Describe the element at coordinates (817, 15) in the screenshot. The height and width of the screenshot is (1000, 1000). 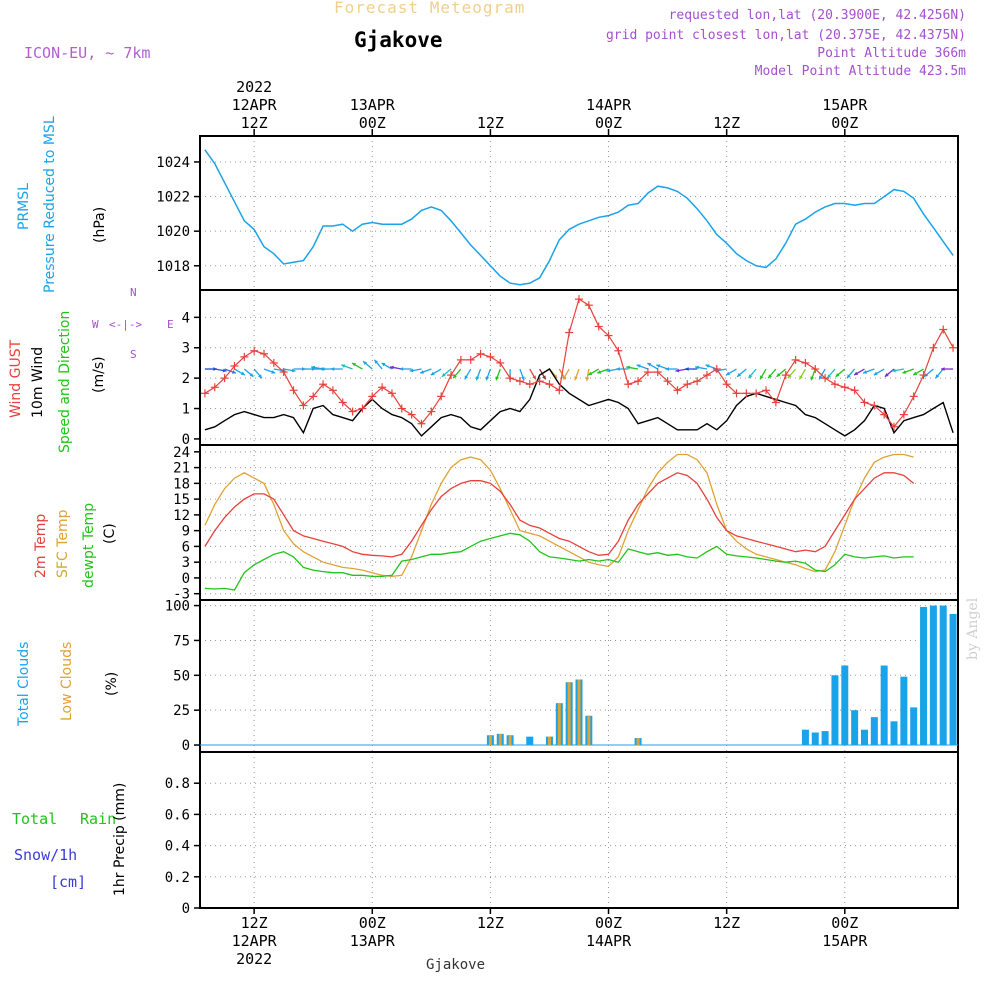
I see `requested-location: requested lon,lat (20.3900E, 42.4256N)` at that location.